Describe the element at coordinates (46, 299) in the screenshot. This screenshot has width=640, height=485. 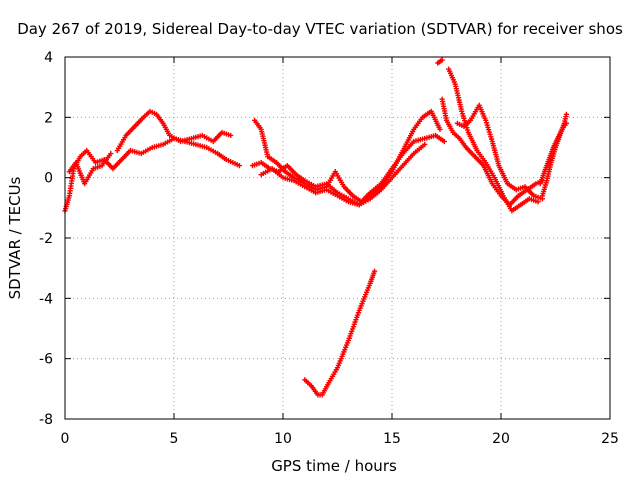
I see `y-tick-label: -4` at that location.